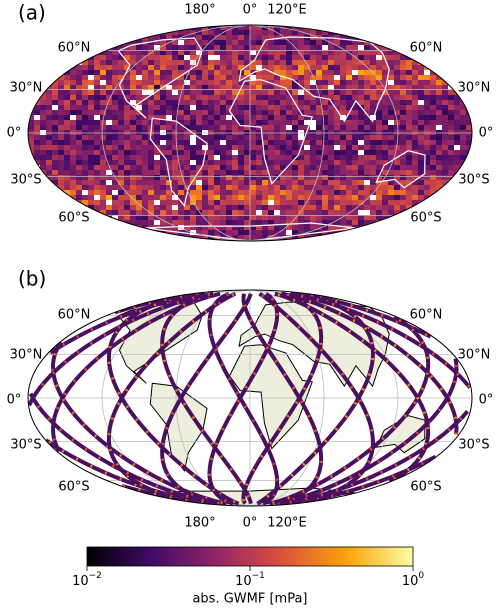  I want to click on colorbar, so click(250, 556).